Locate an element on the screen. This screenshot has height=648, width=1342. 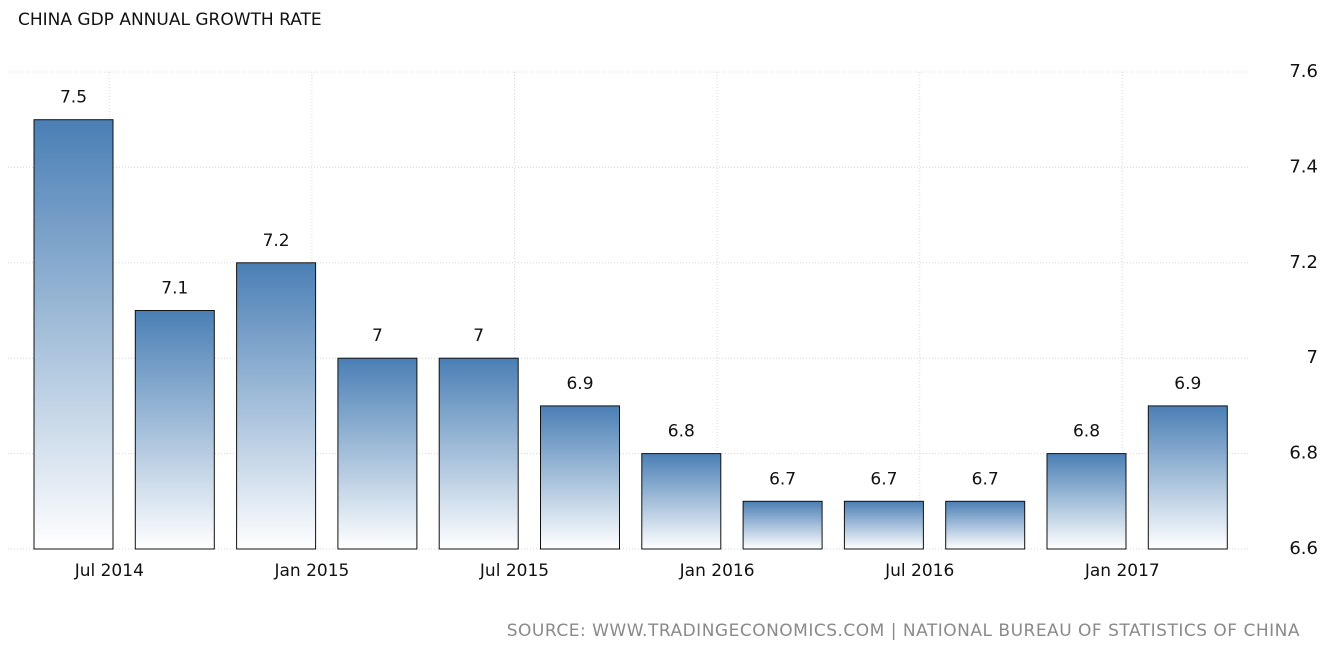
x-tick-label: Jan 2017 is located at coordinates (1122, 571).